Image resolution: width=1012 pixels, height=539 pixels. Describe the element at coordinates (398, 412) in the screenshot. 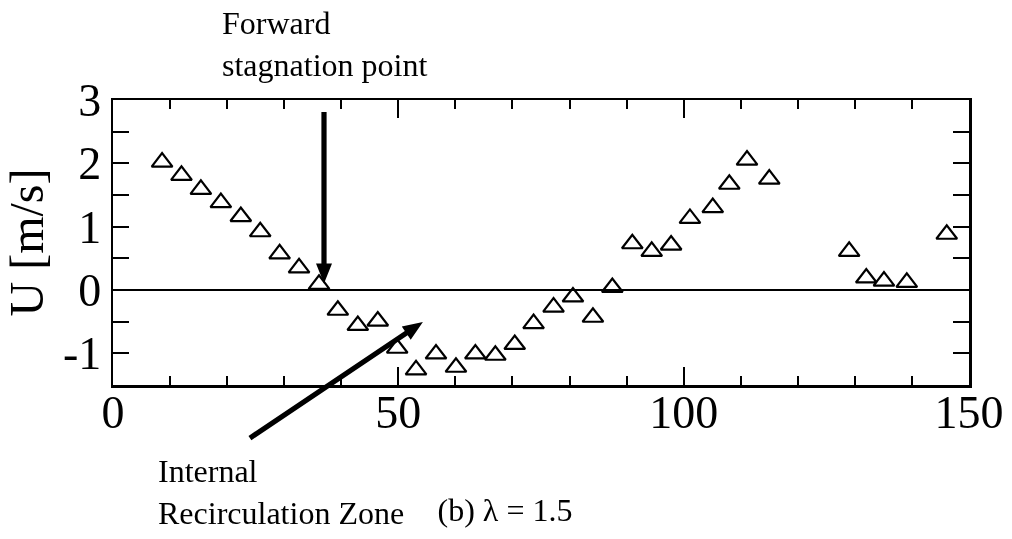

I see `x-tick-label: 50` at that location.